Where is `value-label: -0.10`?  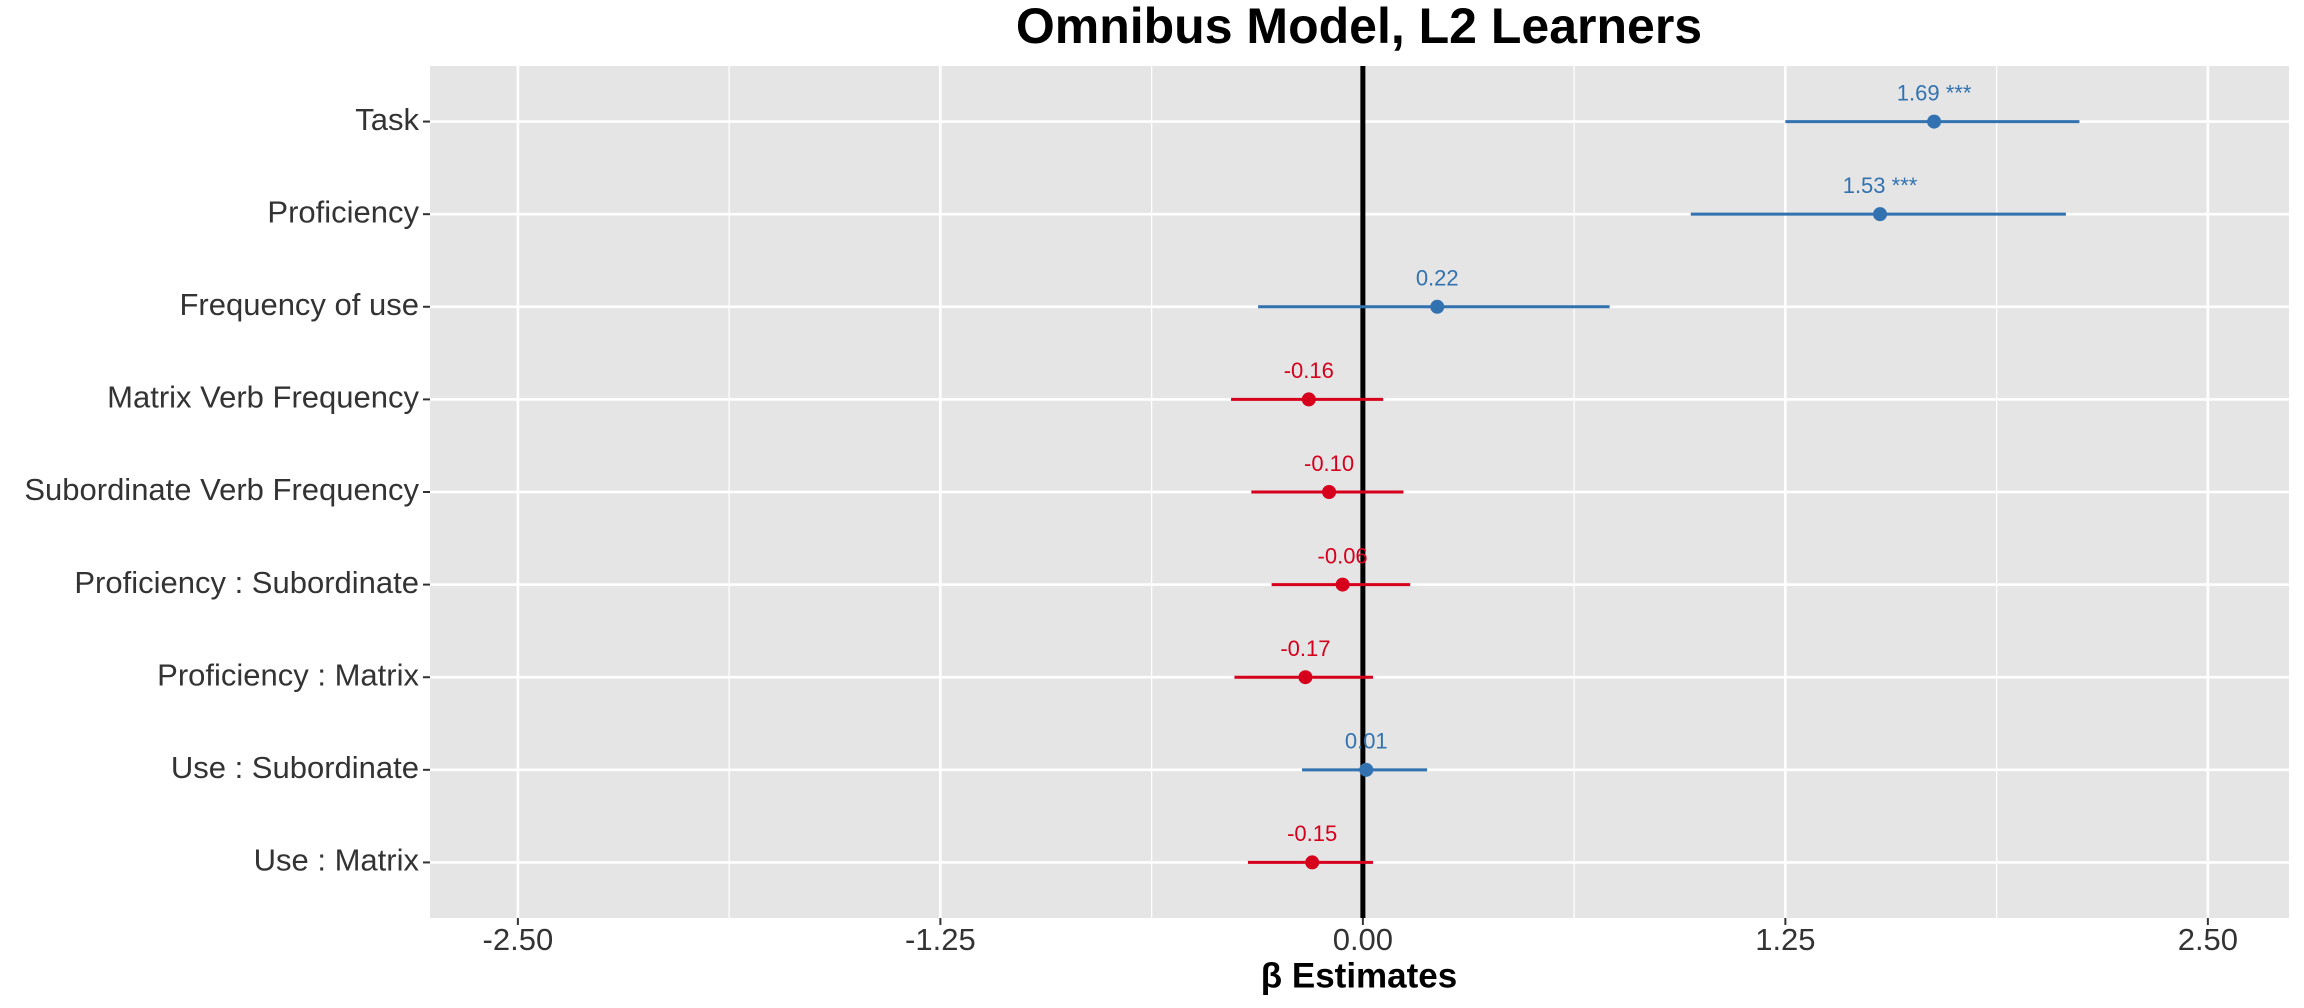 value-label: -0.10 is located at coordinates (1329, 463).